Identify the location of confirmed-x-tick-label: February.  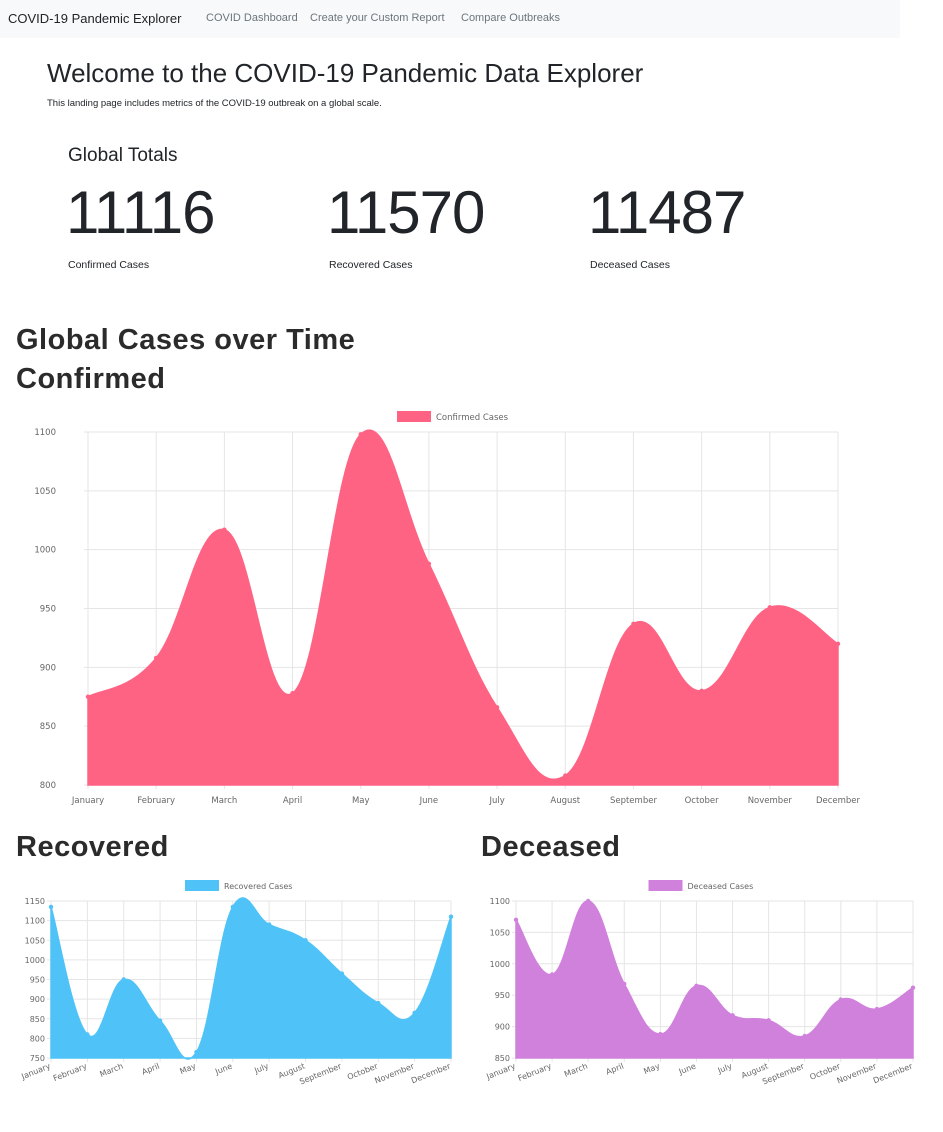
(156, 801).